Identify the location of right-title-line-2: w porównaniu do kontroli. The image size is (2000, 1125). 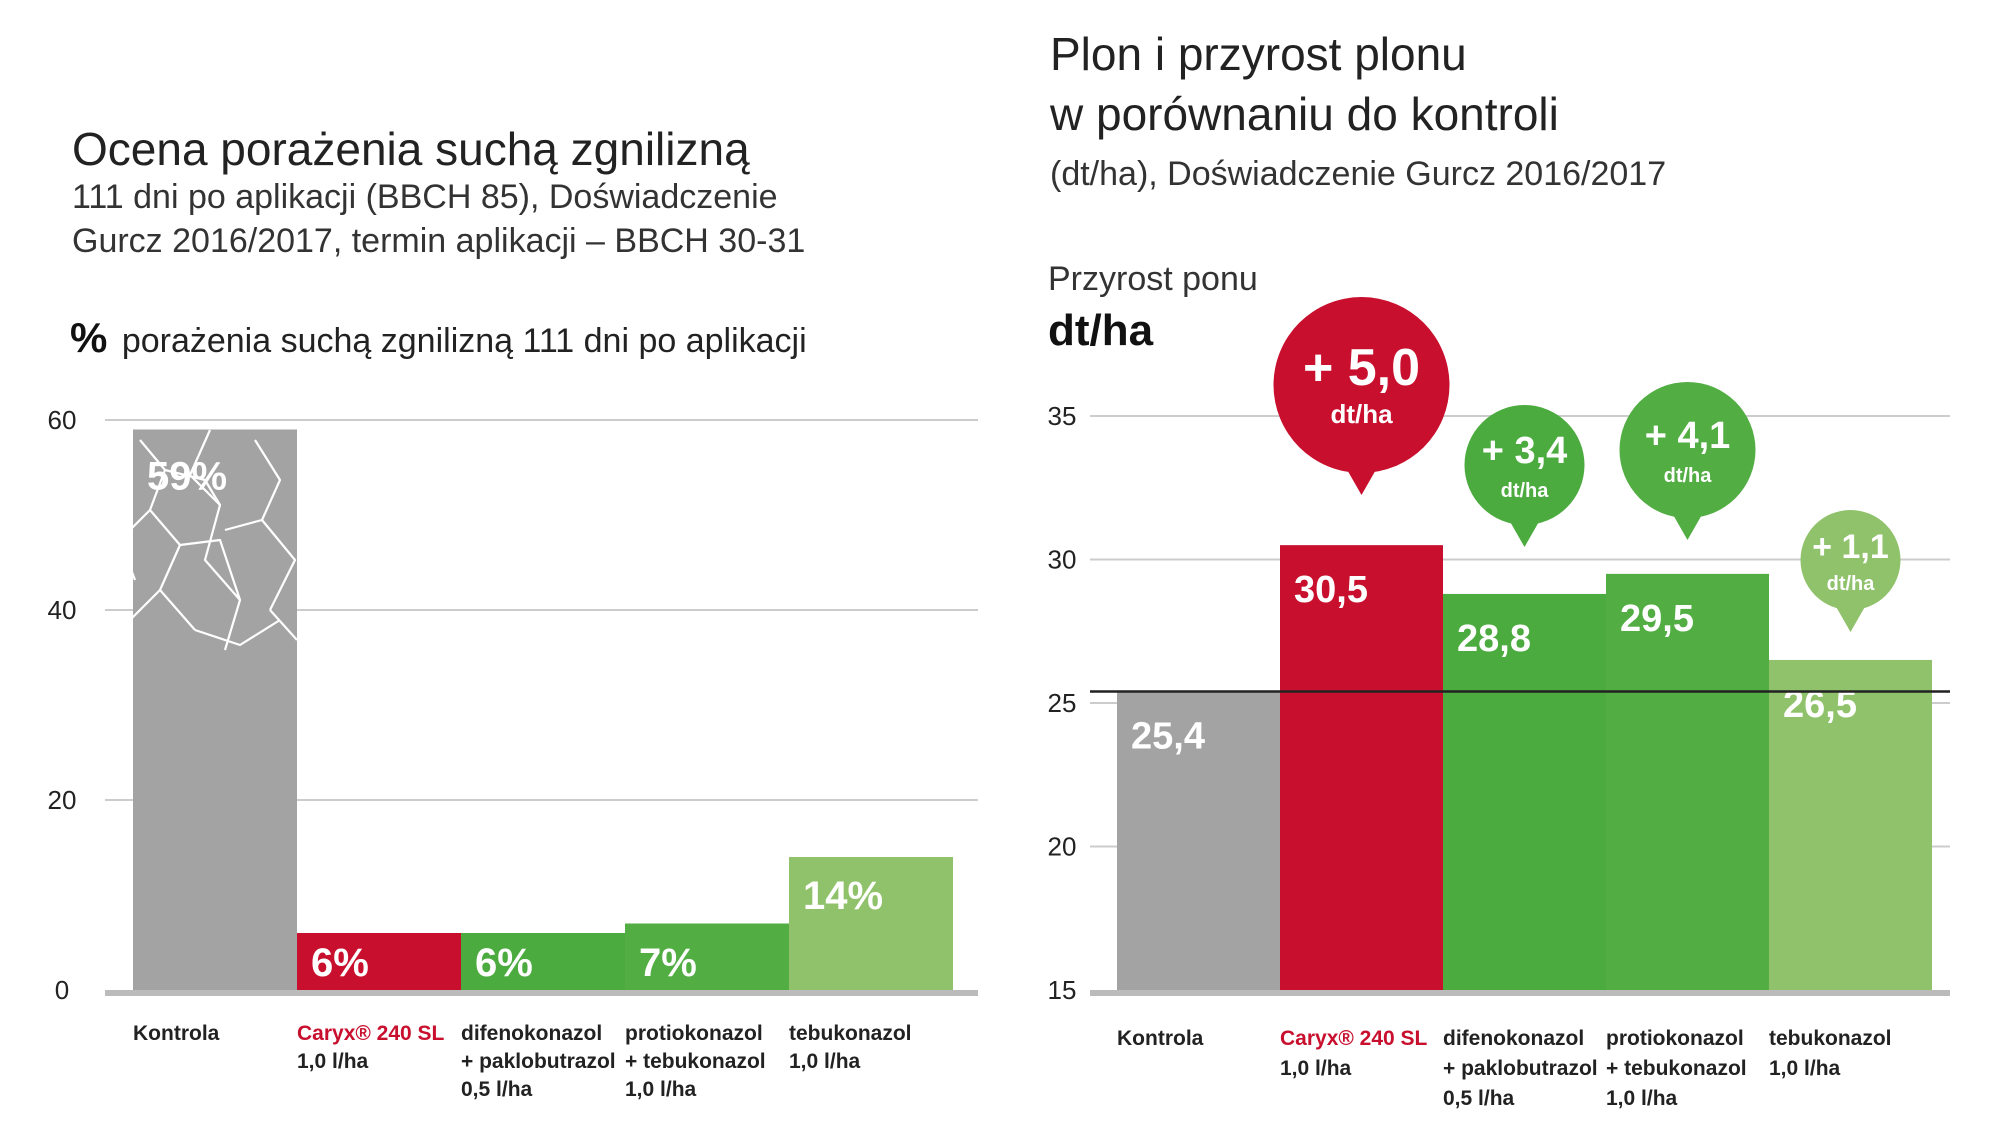
(1304, 114).